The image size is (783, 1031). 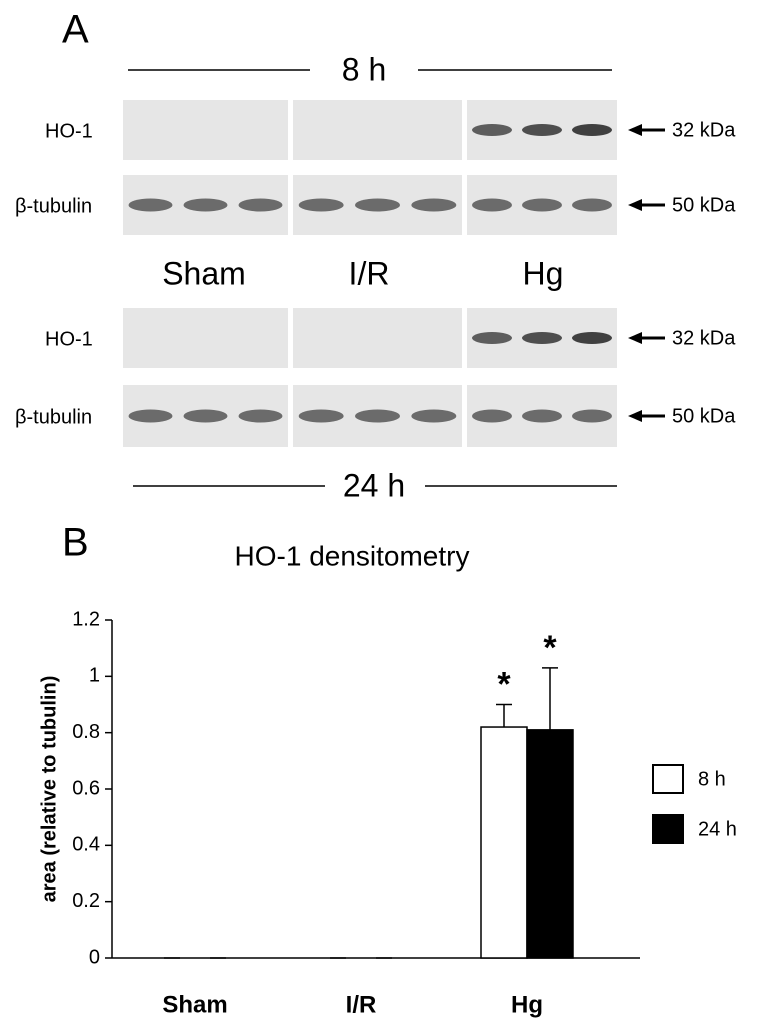 I want to click on group-label: Hg, so click(x=543, y=273).